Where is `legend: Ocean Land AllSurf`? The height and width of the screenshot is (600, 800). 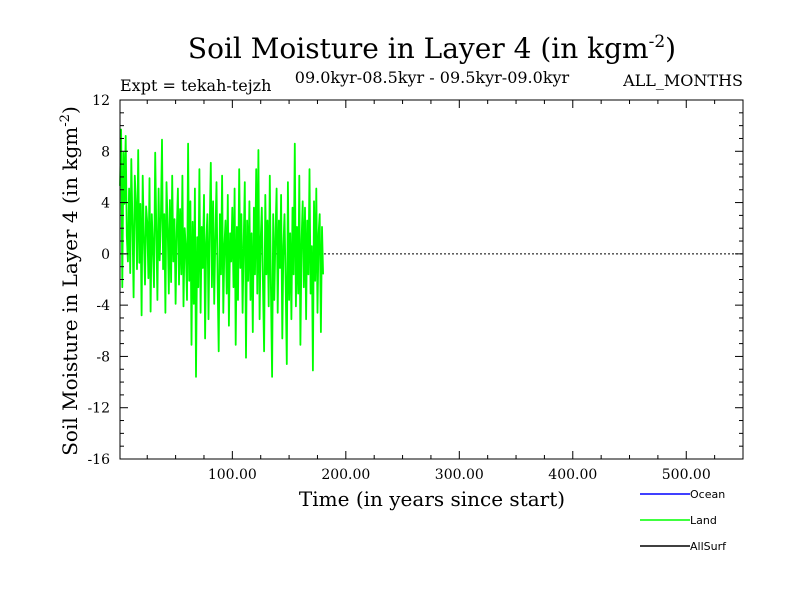
legend: Ocean Land AllSurf is located at coordinates (683, 520).